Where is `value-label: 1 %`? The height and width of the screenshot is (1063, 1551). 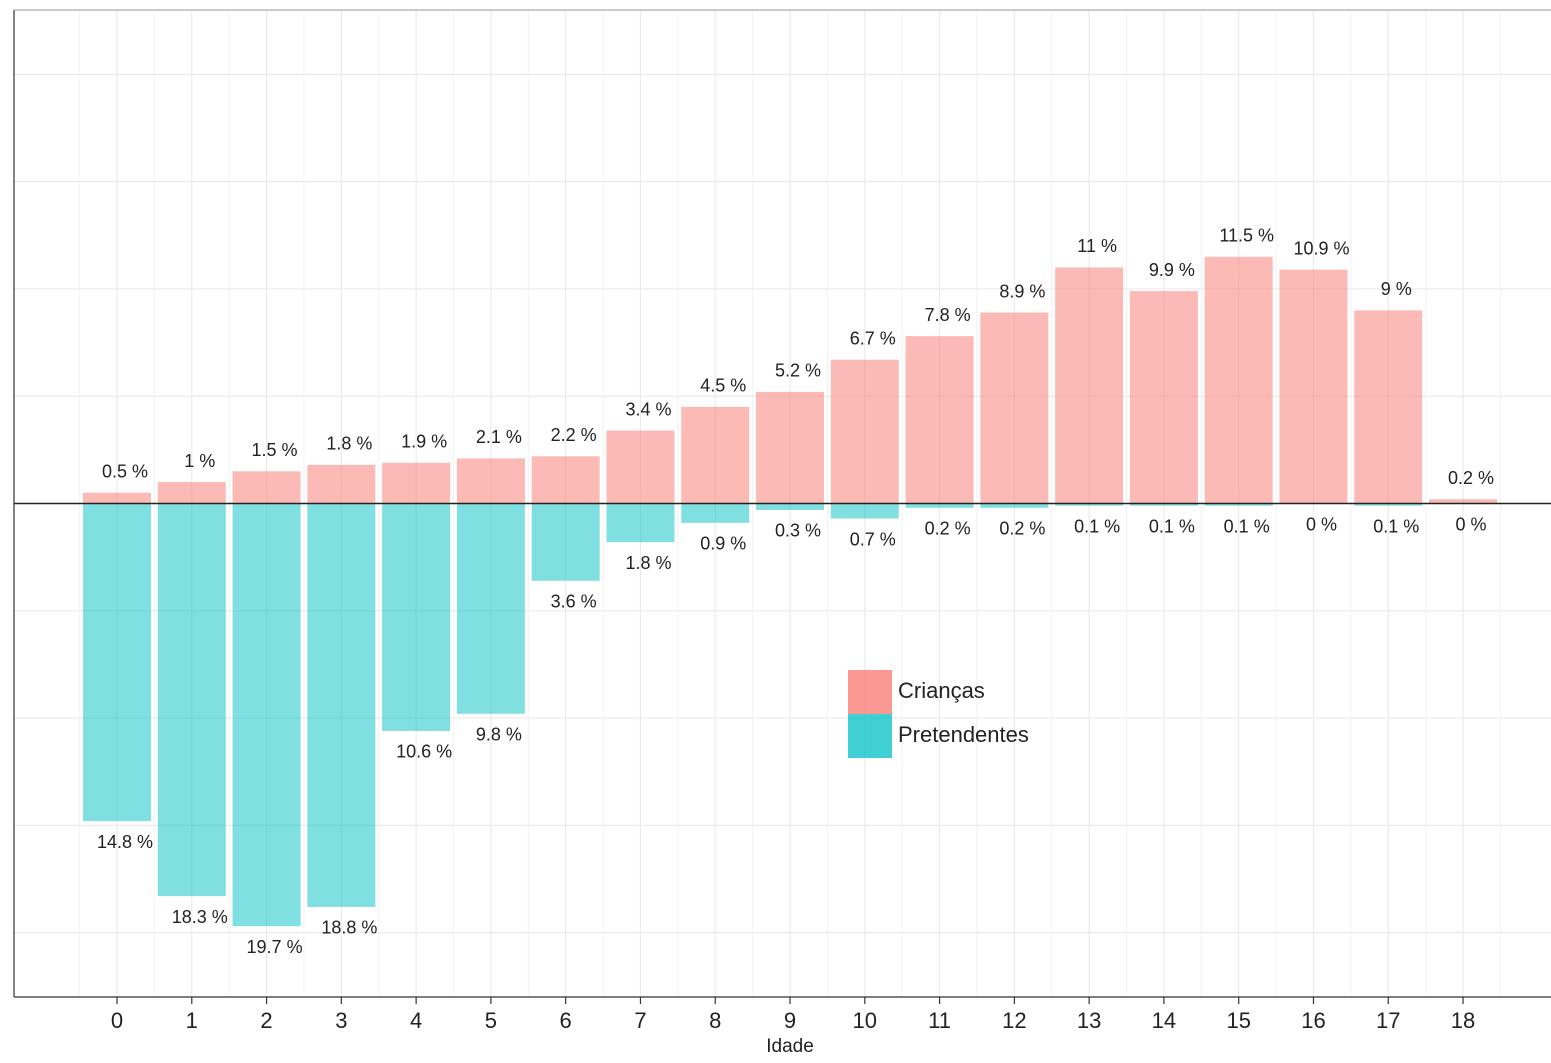 value-label: 1 % is located at coordinates (199, 461).